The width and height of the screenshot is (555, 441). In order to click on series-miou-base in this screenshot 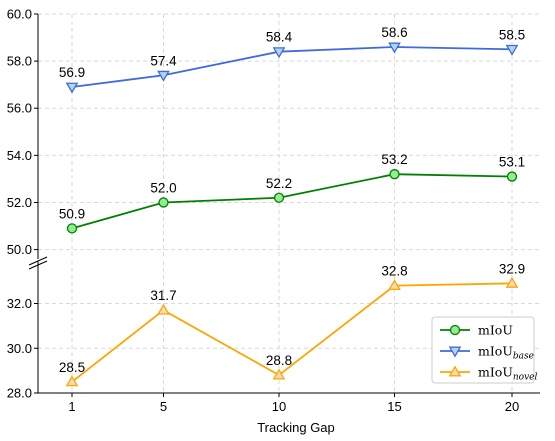, I will do `click(292, 68)`.